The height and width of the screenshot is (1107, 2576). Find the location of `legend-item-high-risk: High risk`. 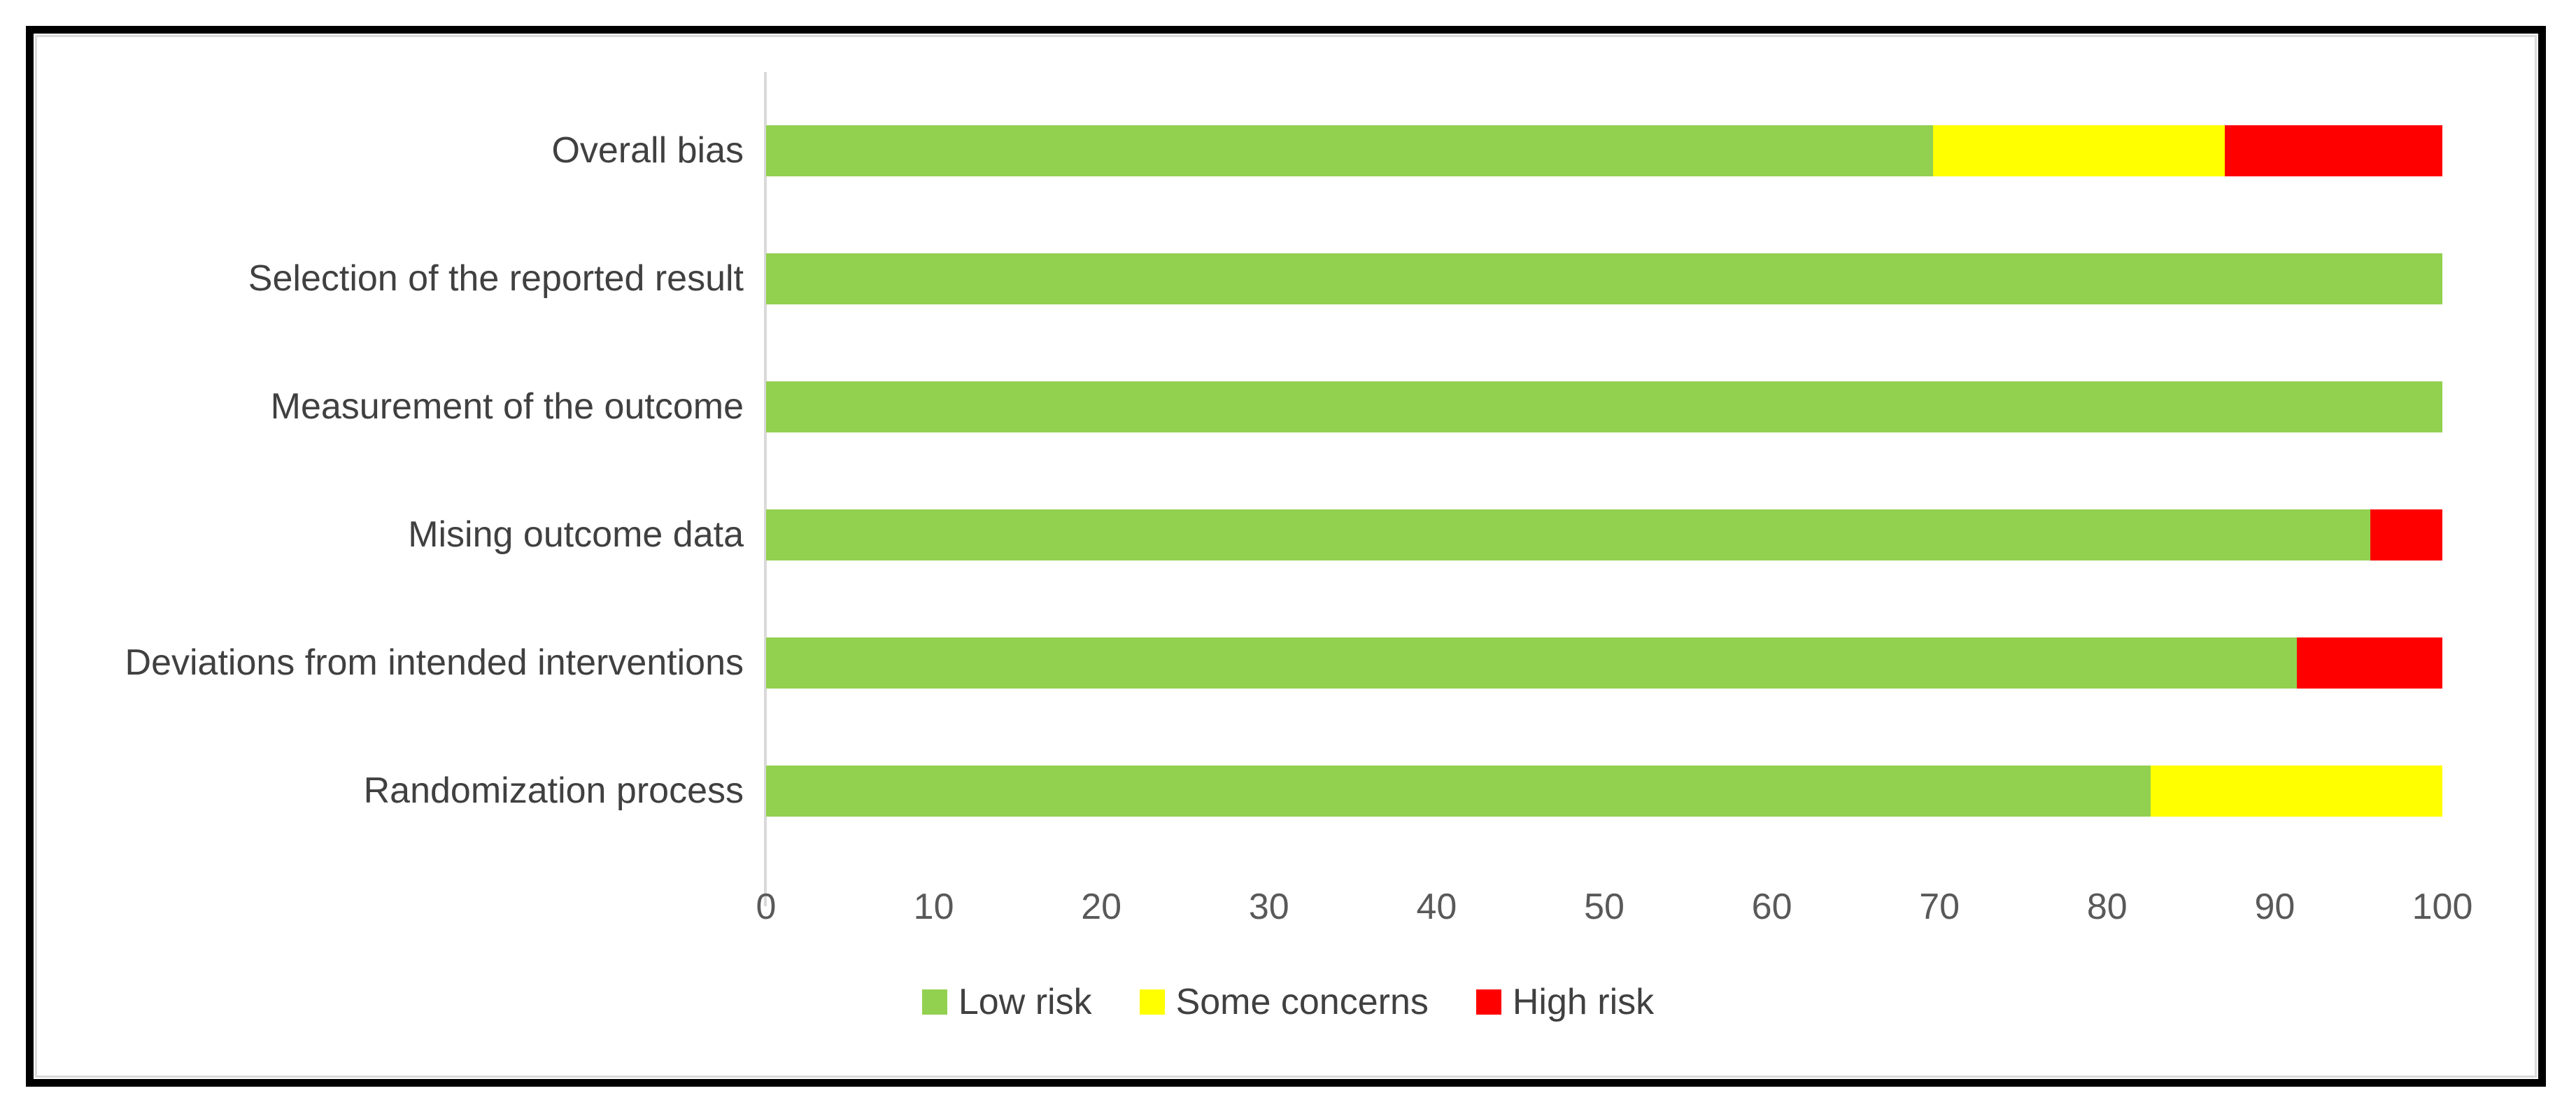

legend-item-high-risk: High risk is located at coordinates (1565, 1002).